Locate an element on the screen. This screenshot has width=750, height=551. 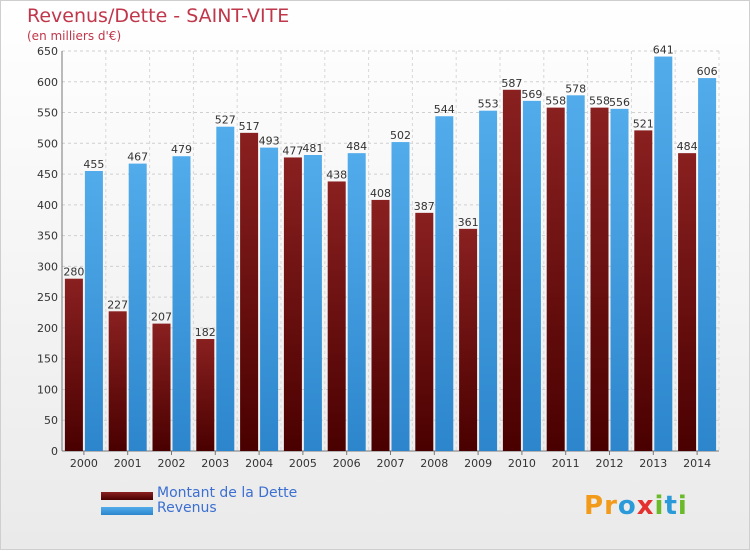
y-tick-label: 0 is located at coordinates (54, 451).